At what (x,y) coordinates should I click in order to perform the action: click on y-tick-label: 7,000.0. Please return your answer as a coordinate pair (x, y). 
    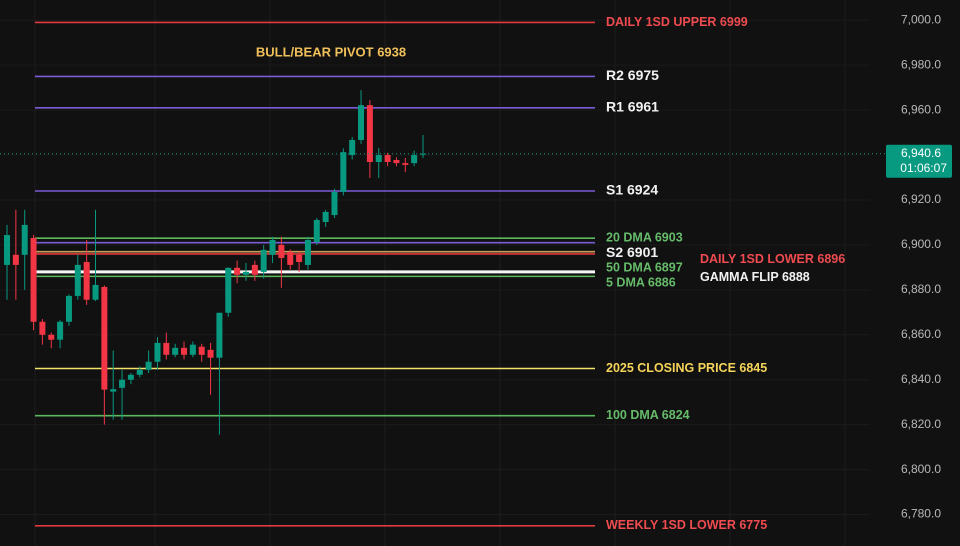
    Looking at the image, I should click on (921, 19).